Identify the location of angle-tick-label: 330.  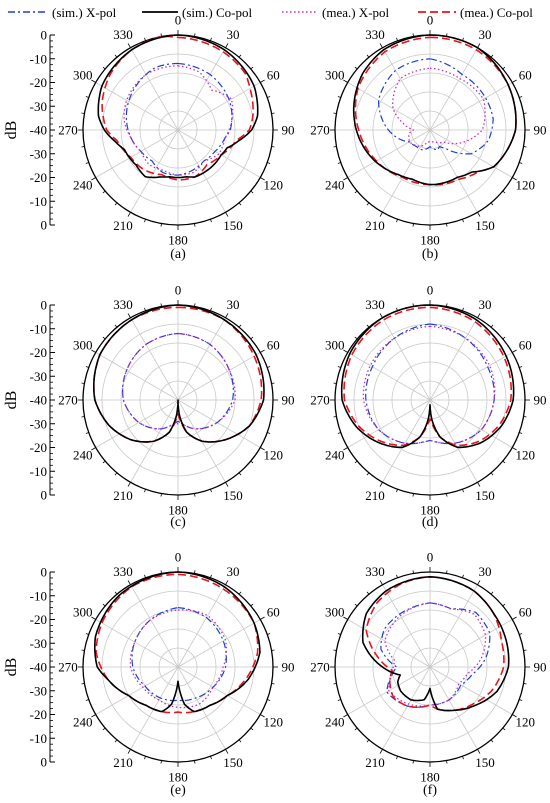
(375, 304).